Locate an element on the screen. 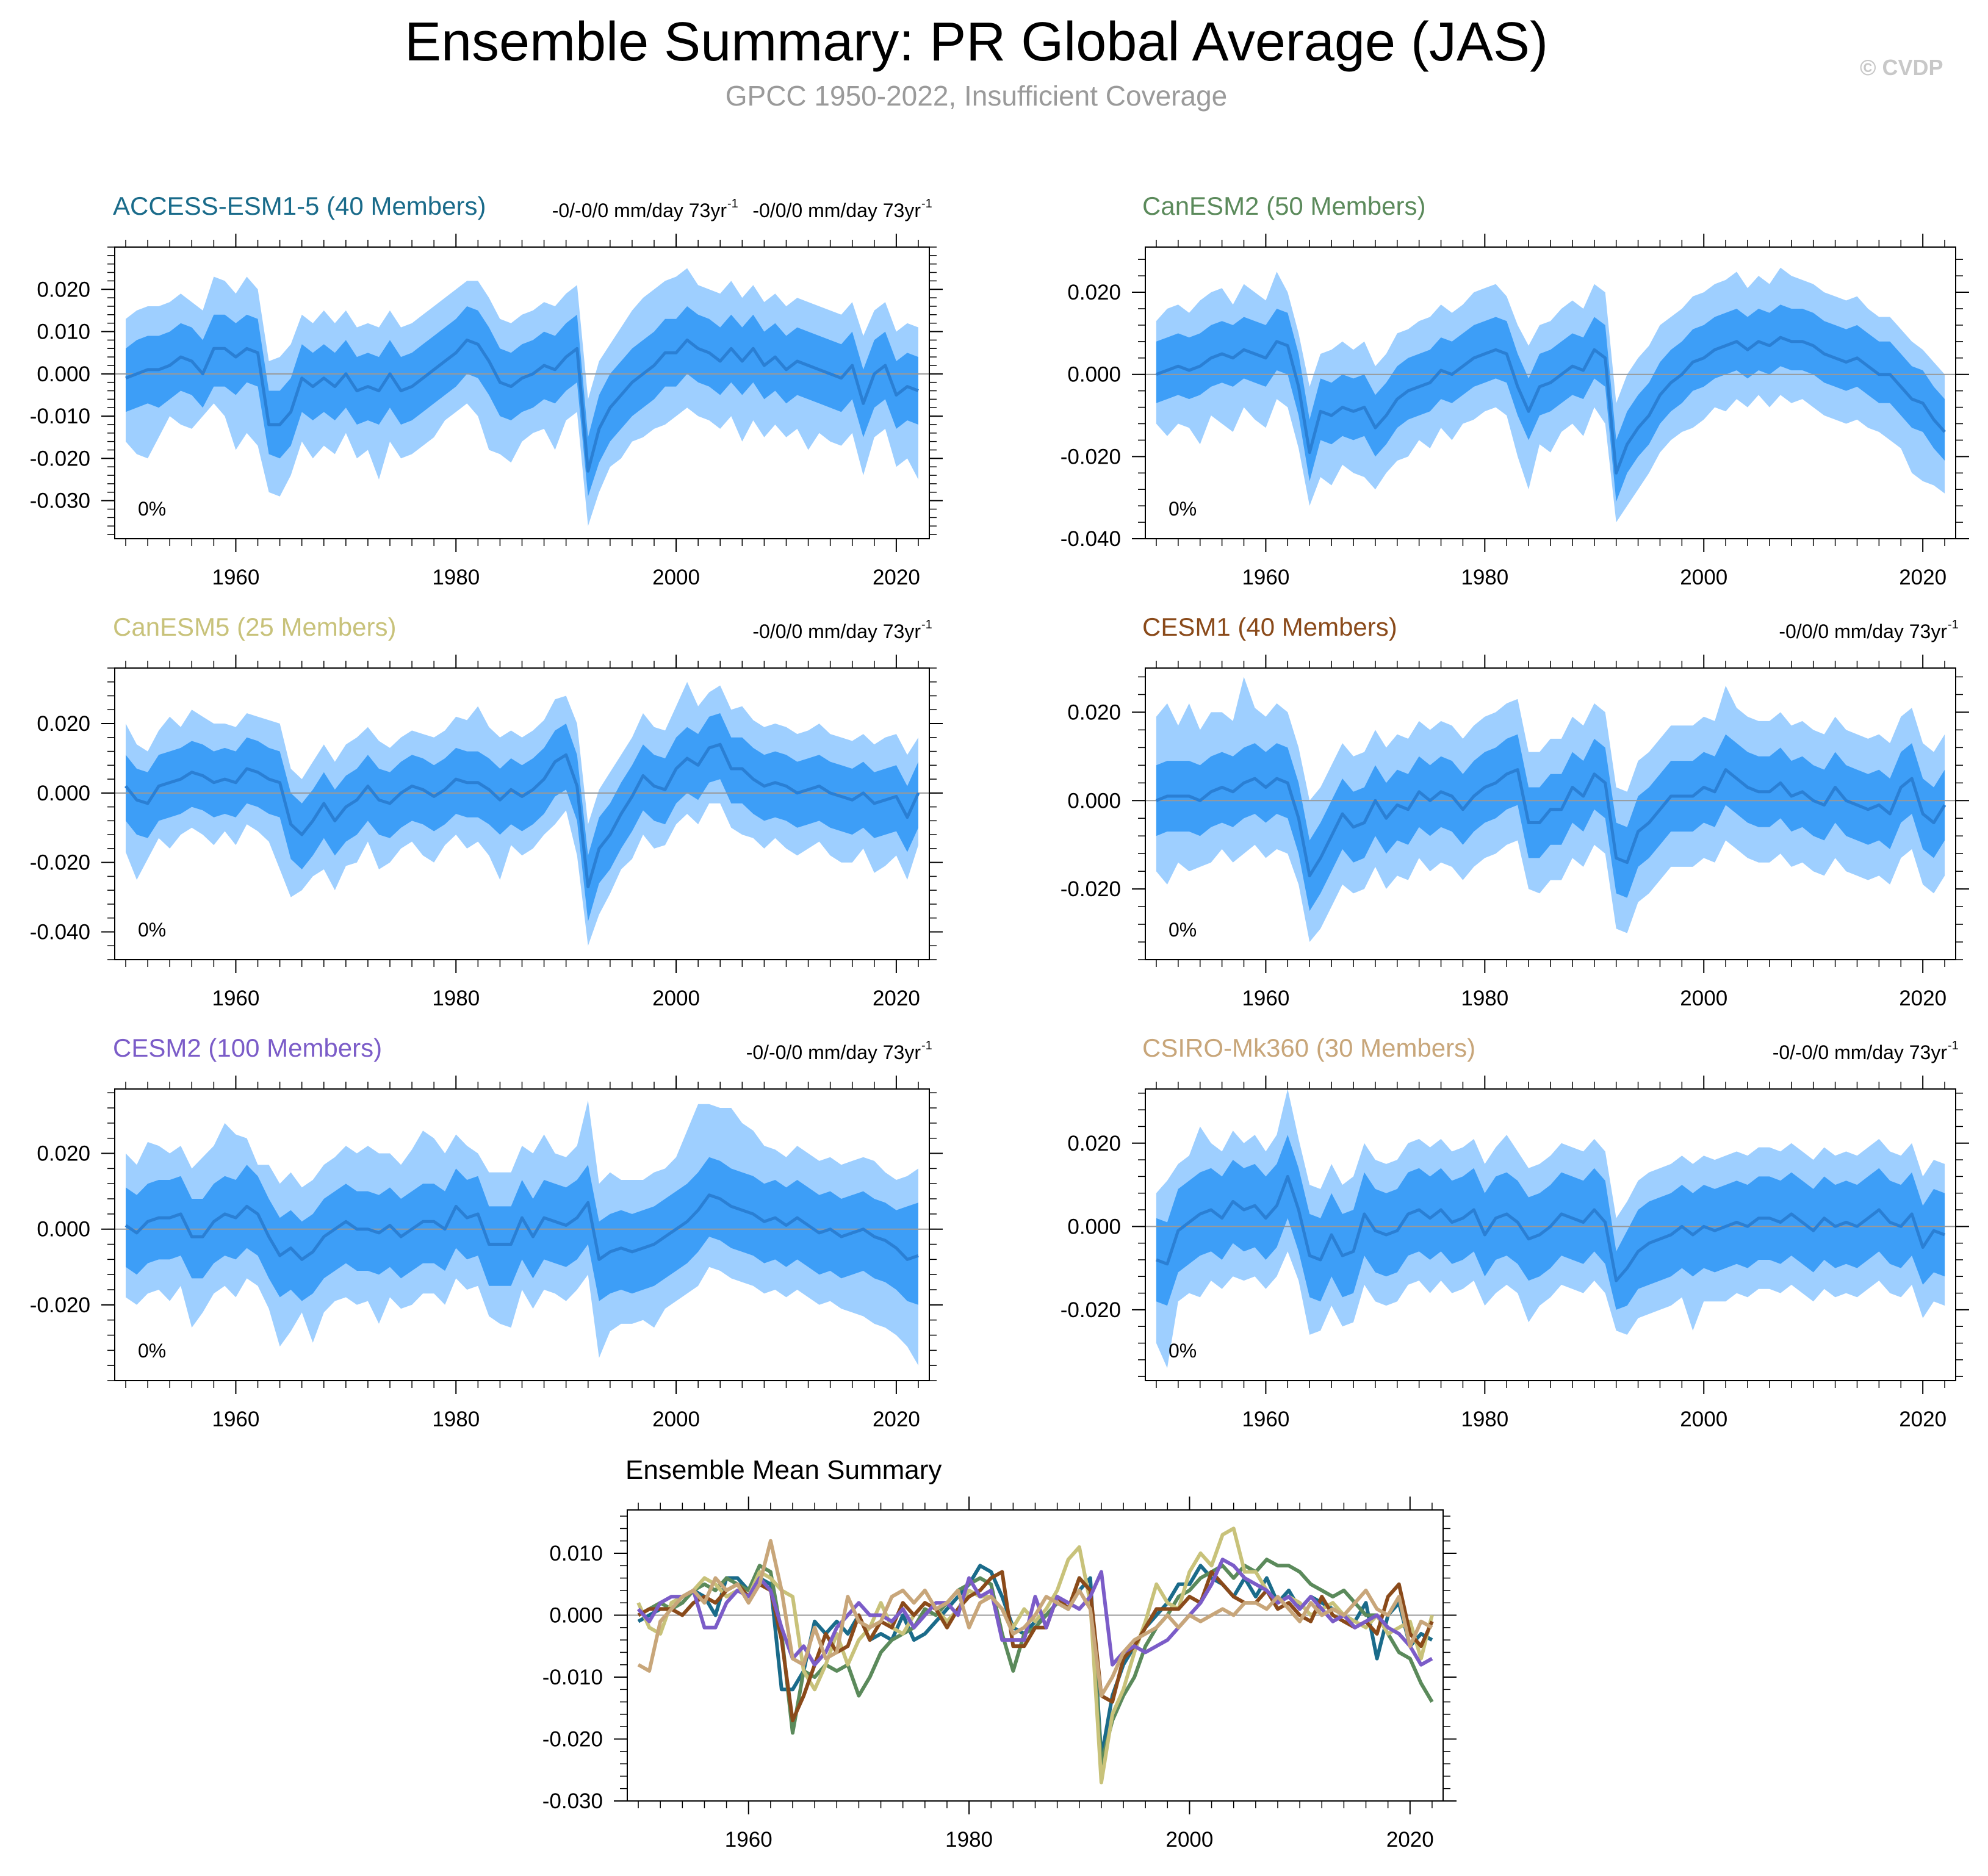  summary-plot-area is located at coordinates (1035, 1655).